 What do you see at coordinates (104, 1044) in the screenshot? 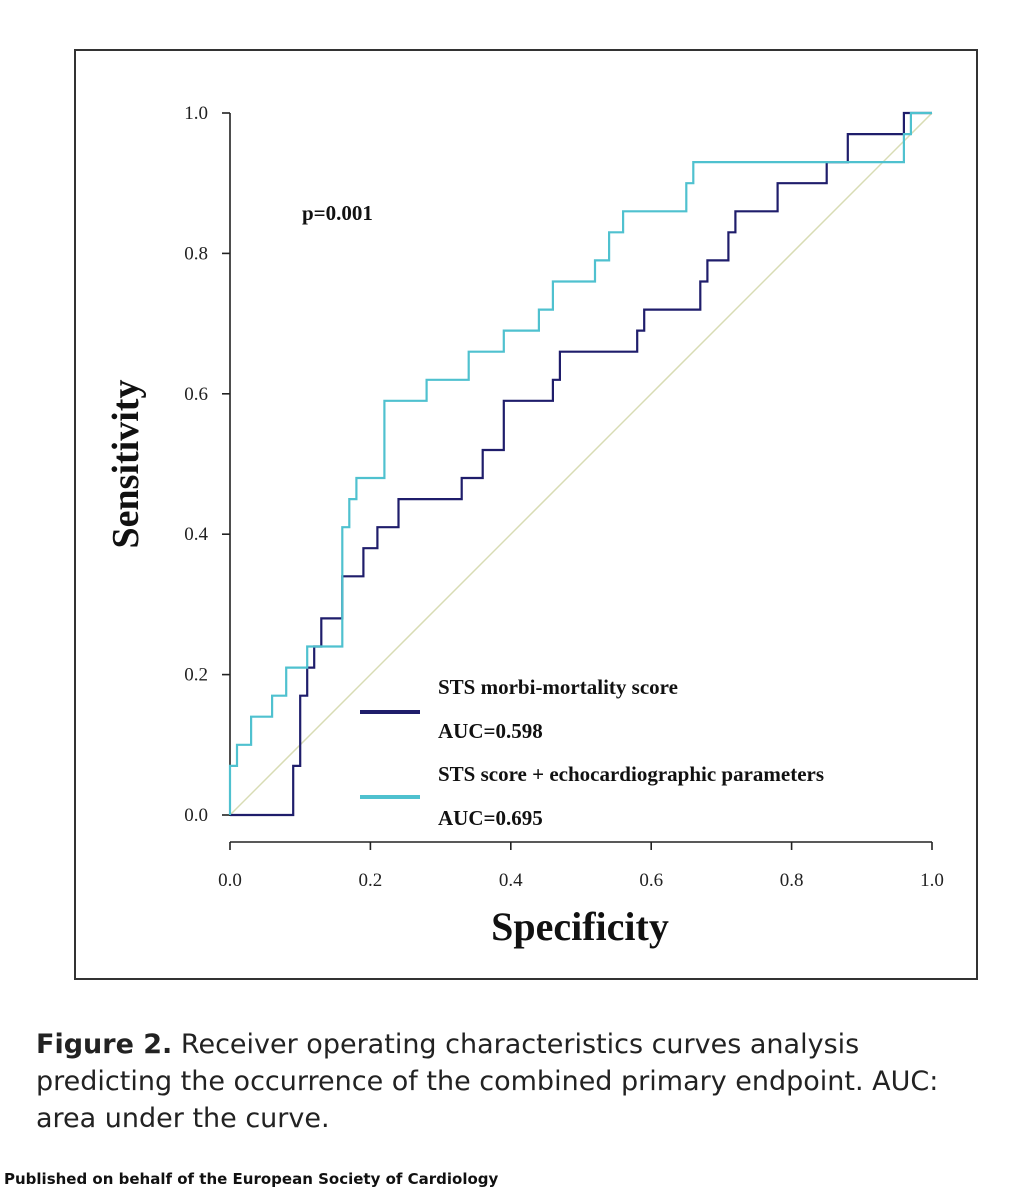
I see `caption-label: Figure 2.` at bounding box center [104, 1044].